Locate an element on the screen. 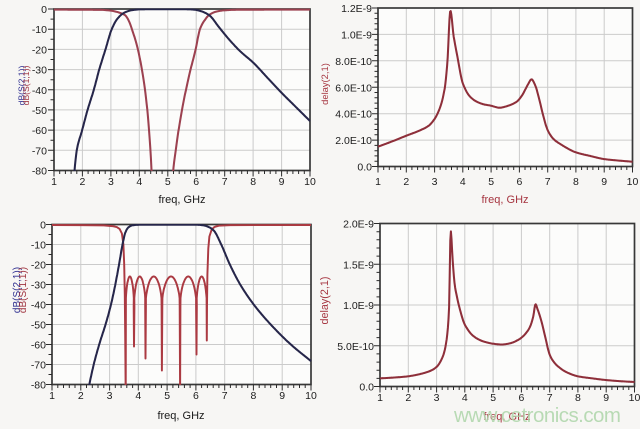  svg-text: 8.0E-10 is located at coordinates (353, 62).